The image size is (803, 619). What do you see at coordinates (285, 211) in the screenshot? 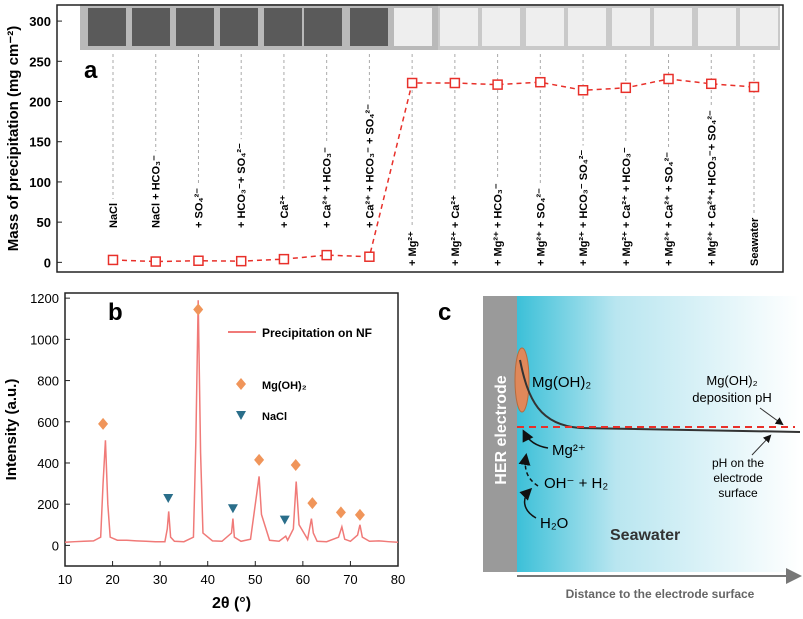
I see `x-category-label: + Ca²⁺` at bounding box center [285, 211].